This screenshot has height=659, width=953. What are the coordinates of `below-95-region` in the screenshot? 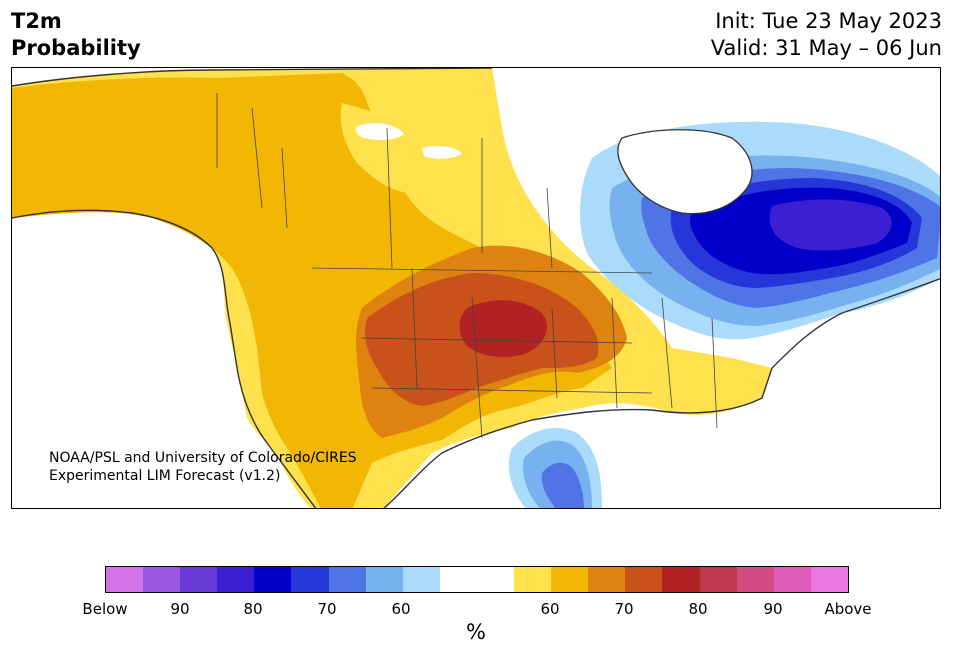 It's located at (830, 225).